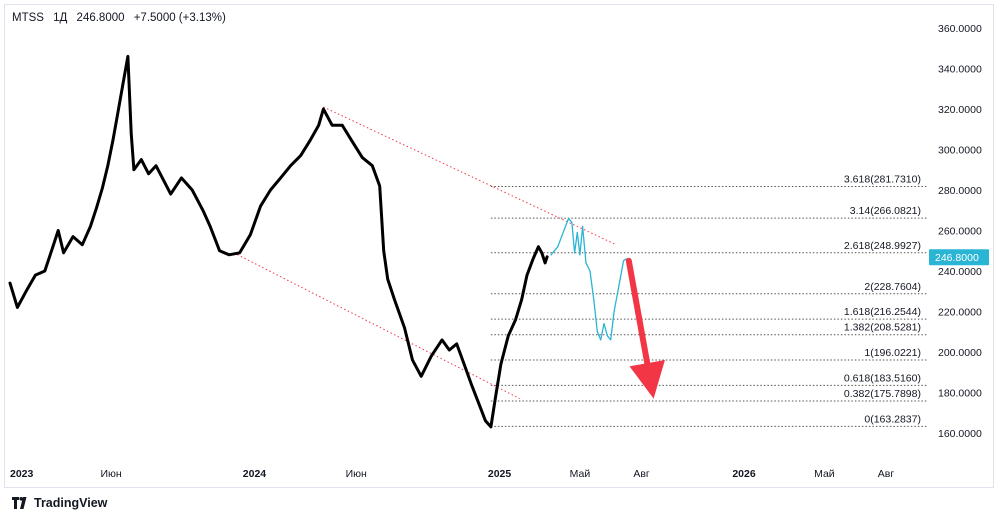  What do you see at coordinates (71, 503) in the screenshot?
I see `brand-name: TradingView` at bounding box center [71, 503].